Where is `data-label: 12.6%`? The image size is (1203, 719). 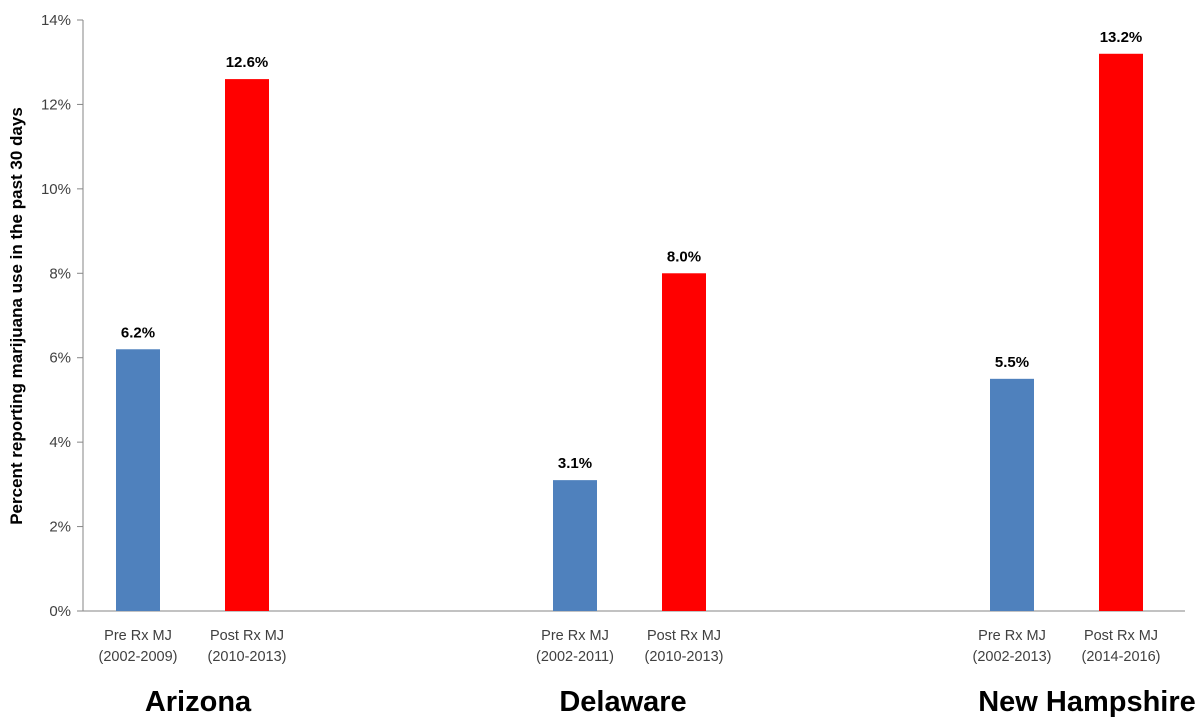 data-label: 12.6% is located at coordinates (247, 62).